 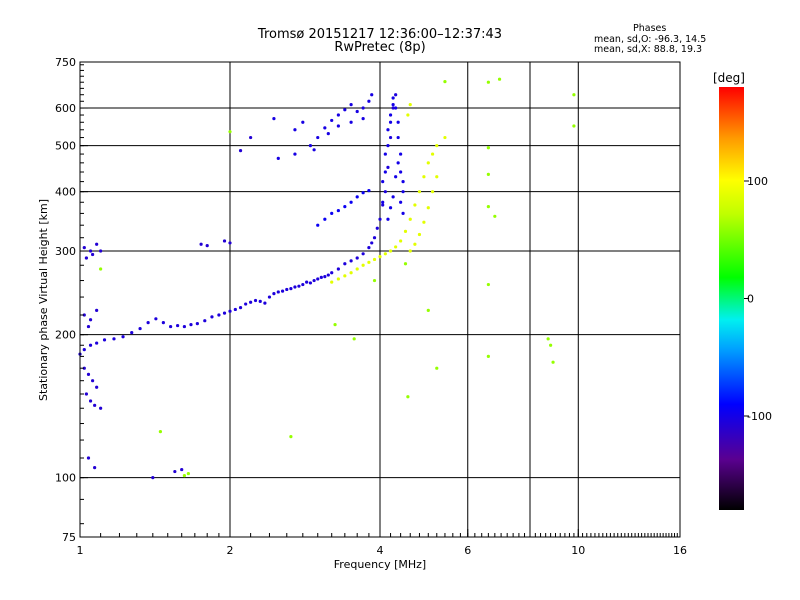 I want to click on chart-subtitle: RwPretec (8p), so click(x=380, y=47).